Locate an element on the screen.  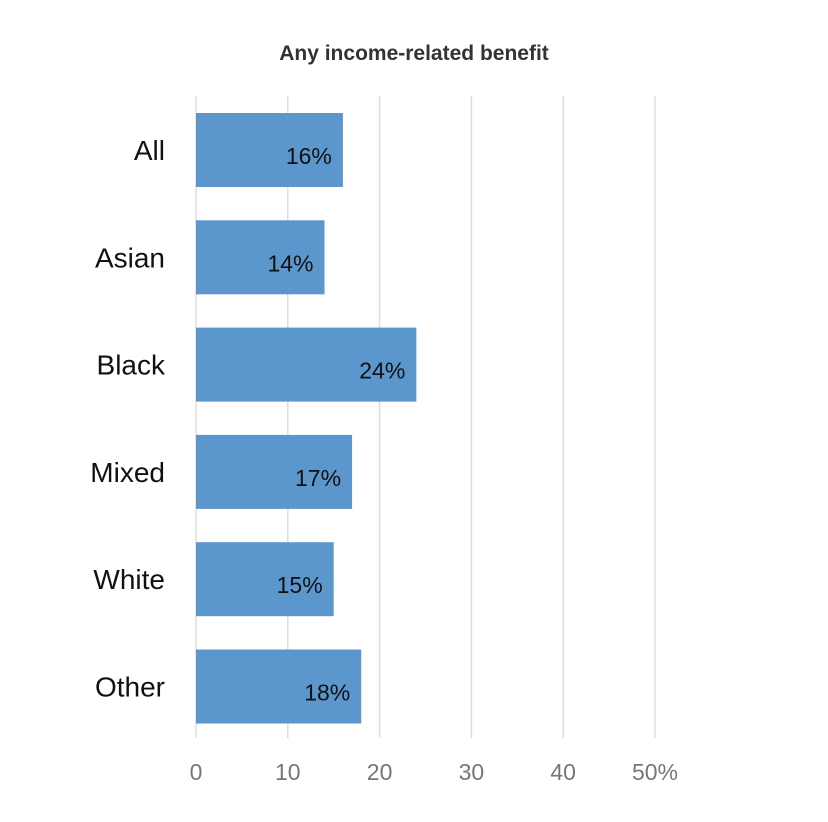
x-tick-label: 10 is located at coordinates (288, 772).